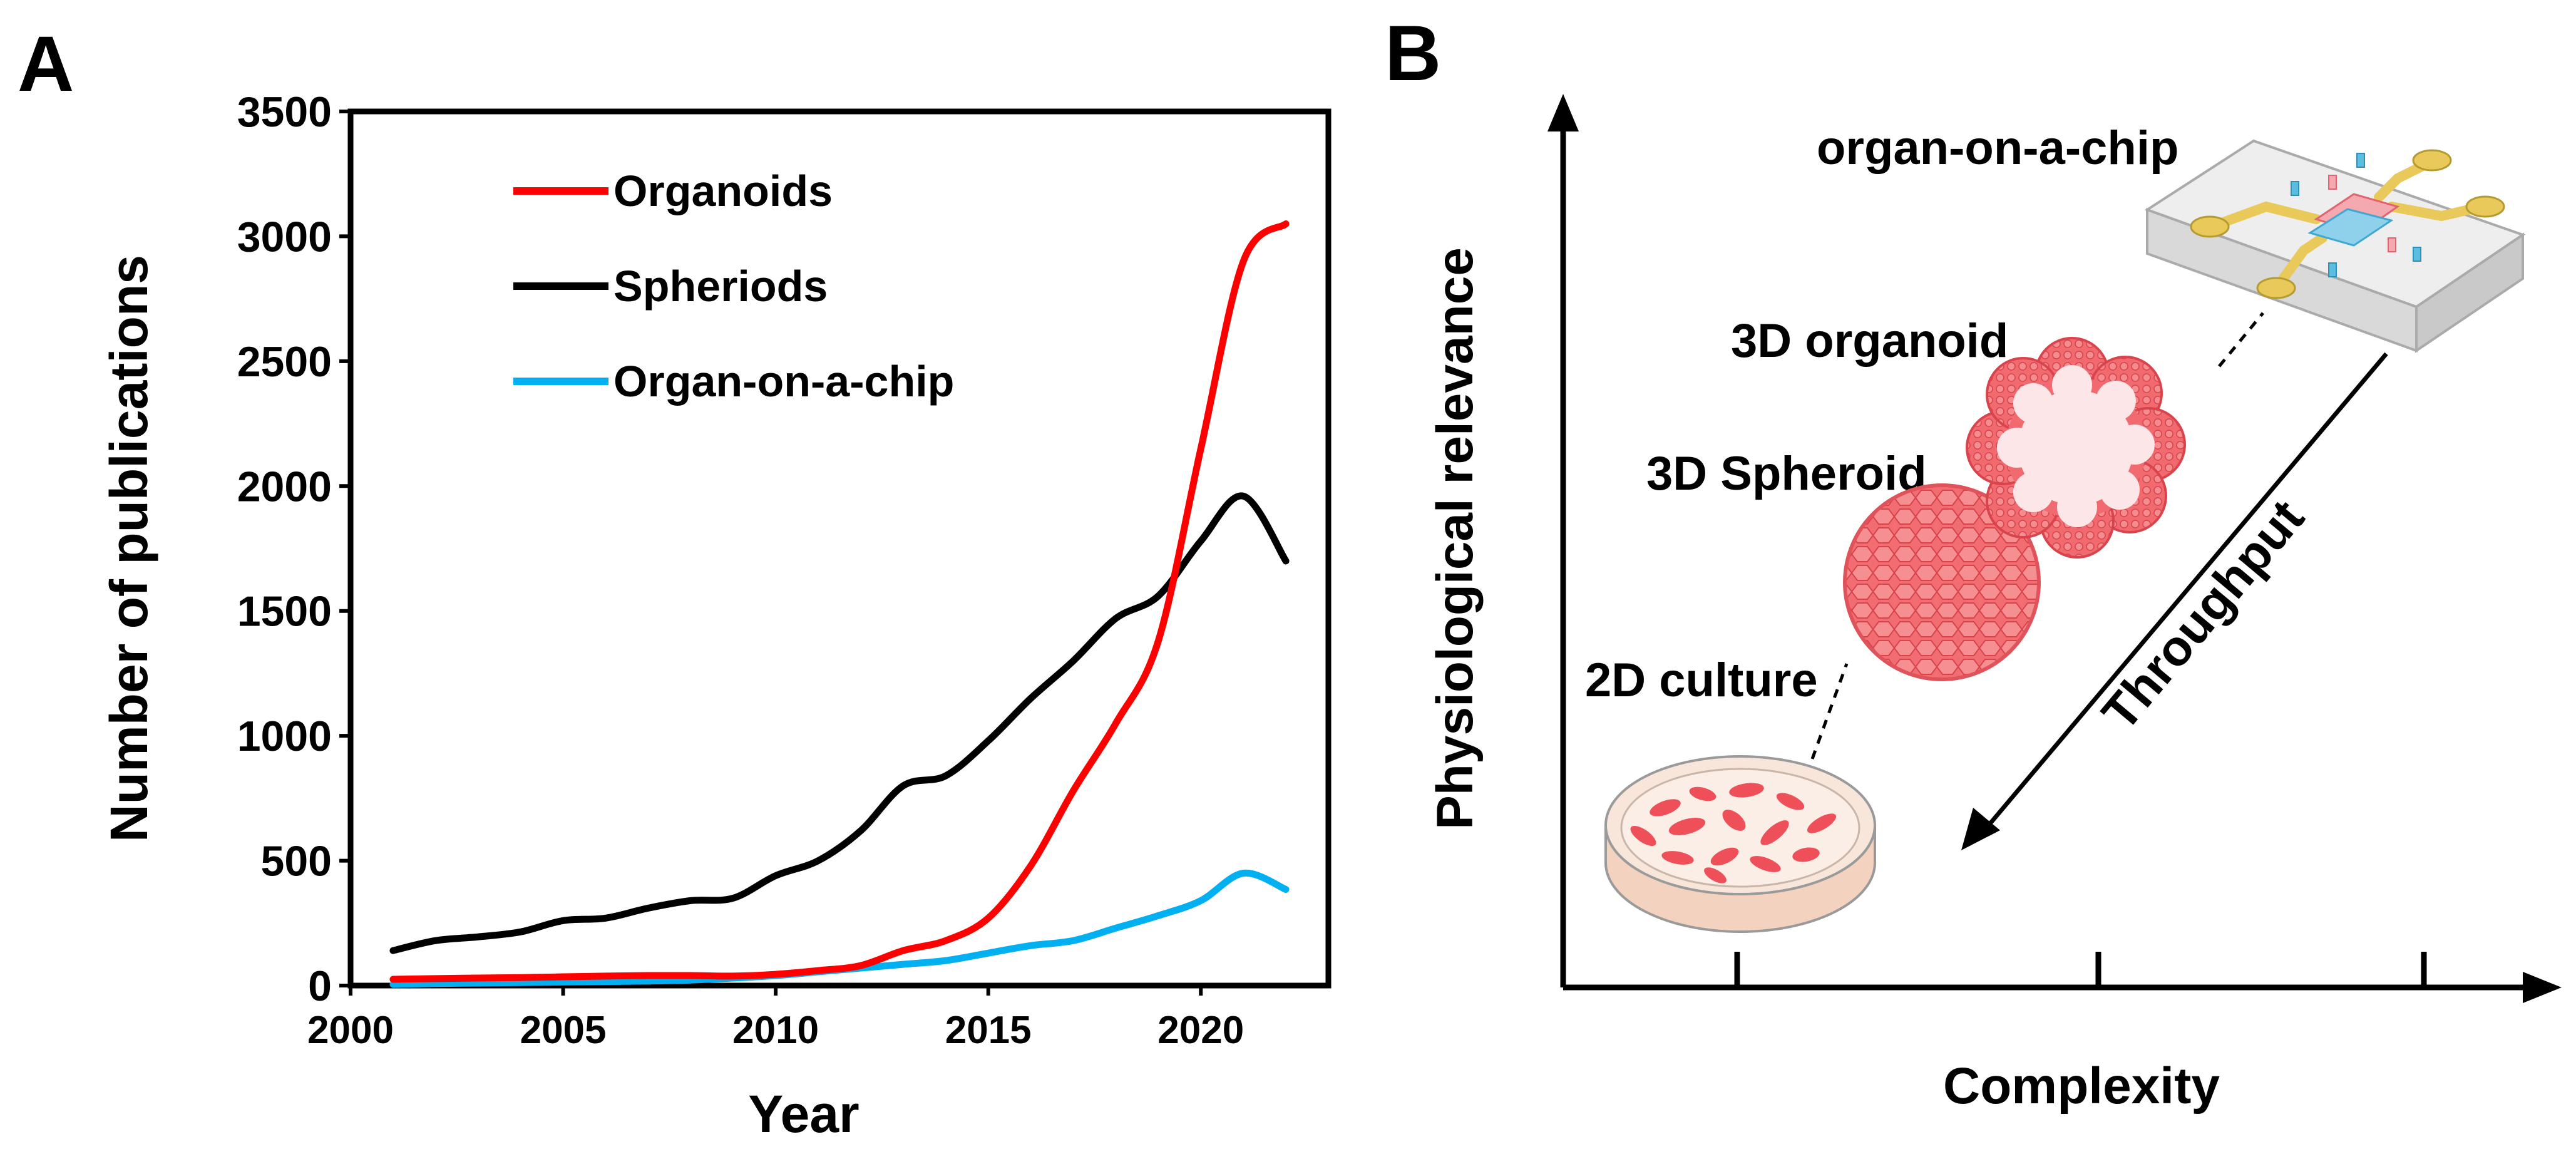  What do you see at coordinates (284, 236) in the screenshot?
I see `y-tick-label: 3000` at bounding box center [284, 236].